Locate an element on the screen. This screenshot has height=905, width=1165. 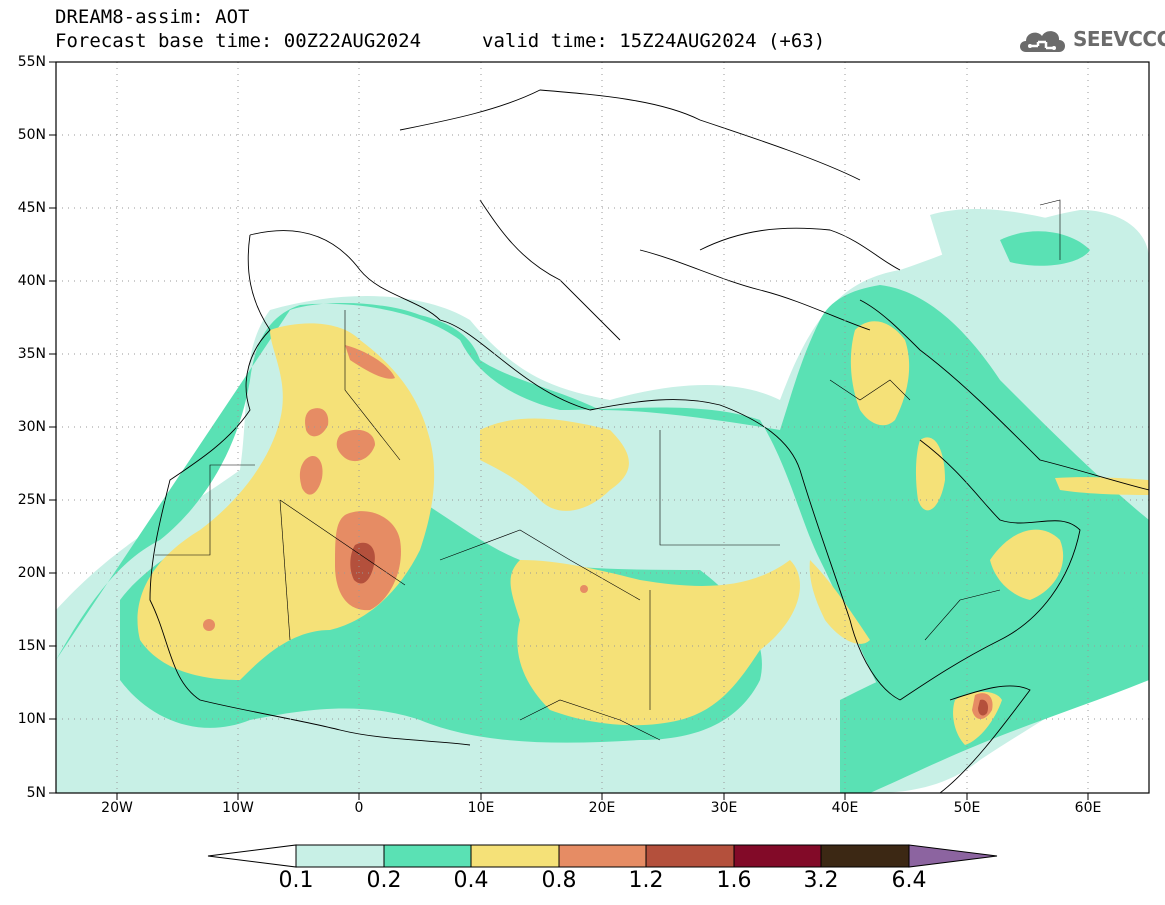
aot-spot-08b is located at coordinates (584, 589).